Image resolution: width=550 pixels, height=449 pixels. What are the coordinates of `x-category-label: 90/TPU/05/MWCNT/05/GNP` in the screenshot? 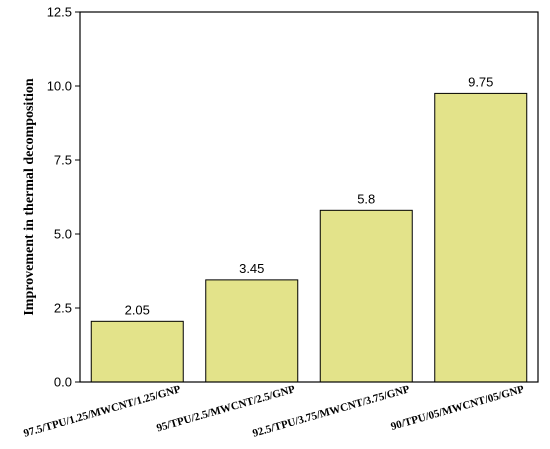 It's located at (458, 408).